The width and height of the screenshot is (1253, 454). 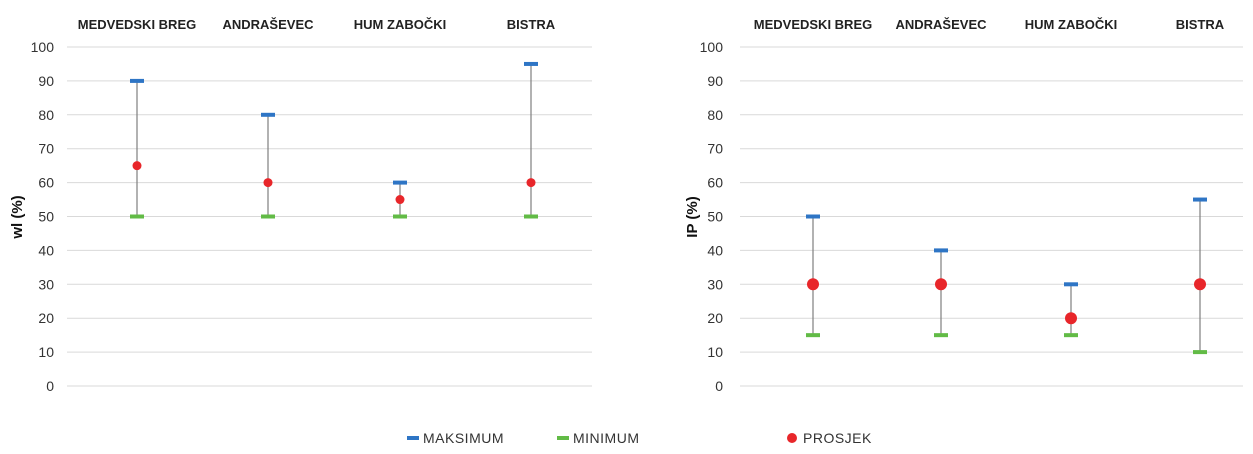 I want to click on y-axis-title: IP (%), so click(x=692, y=216).